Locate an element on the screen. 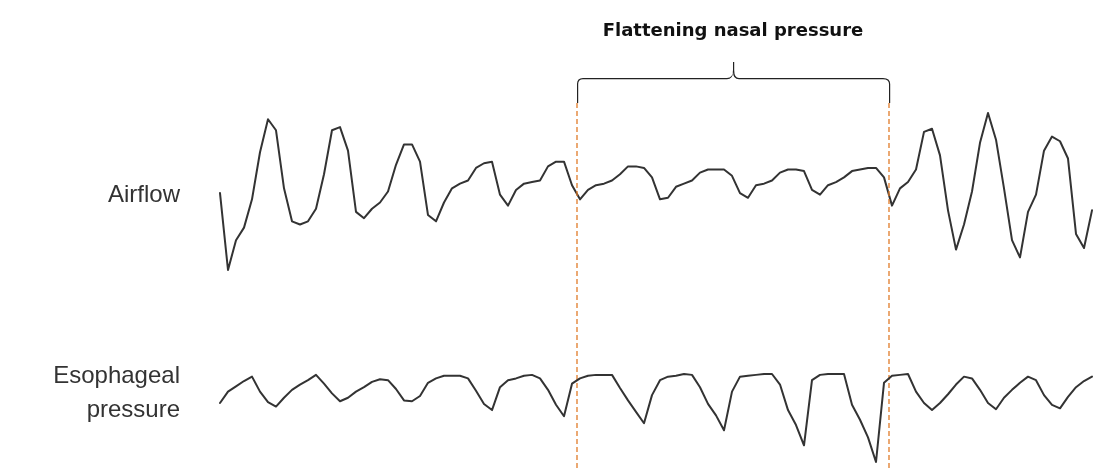 This screenshot has width=1099, height=468. y-axis-title: Esophageal pressure is located at coordinates (116, 391).